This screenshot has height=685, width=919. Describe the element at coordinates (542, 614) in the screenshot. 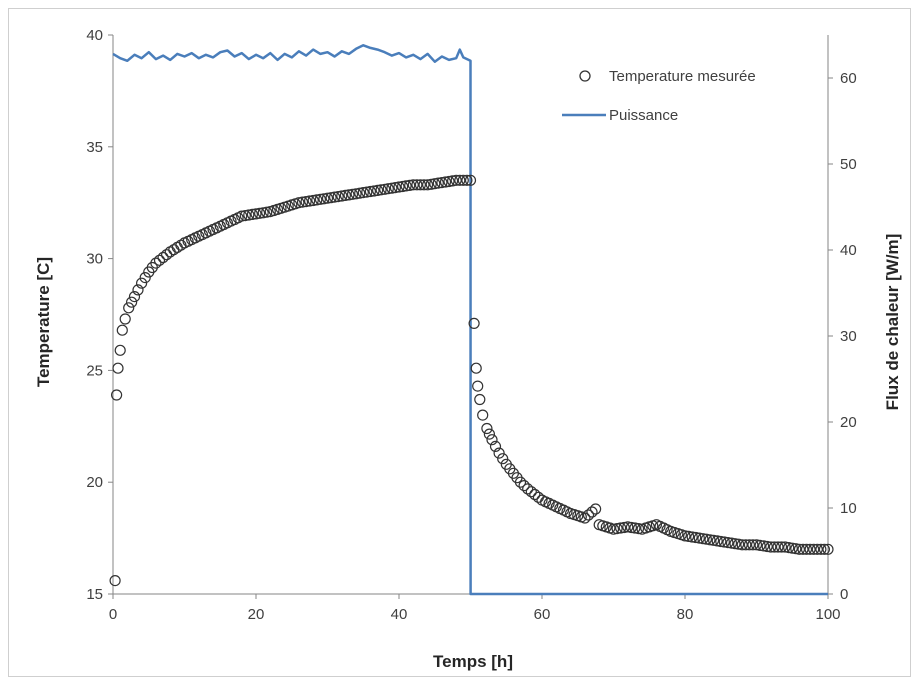

I see `x-tick-label: 60` at that location.